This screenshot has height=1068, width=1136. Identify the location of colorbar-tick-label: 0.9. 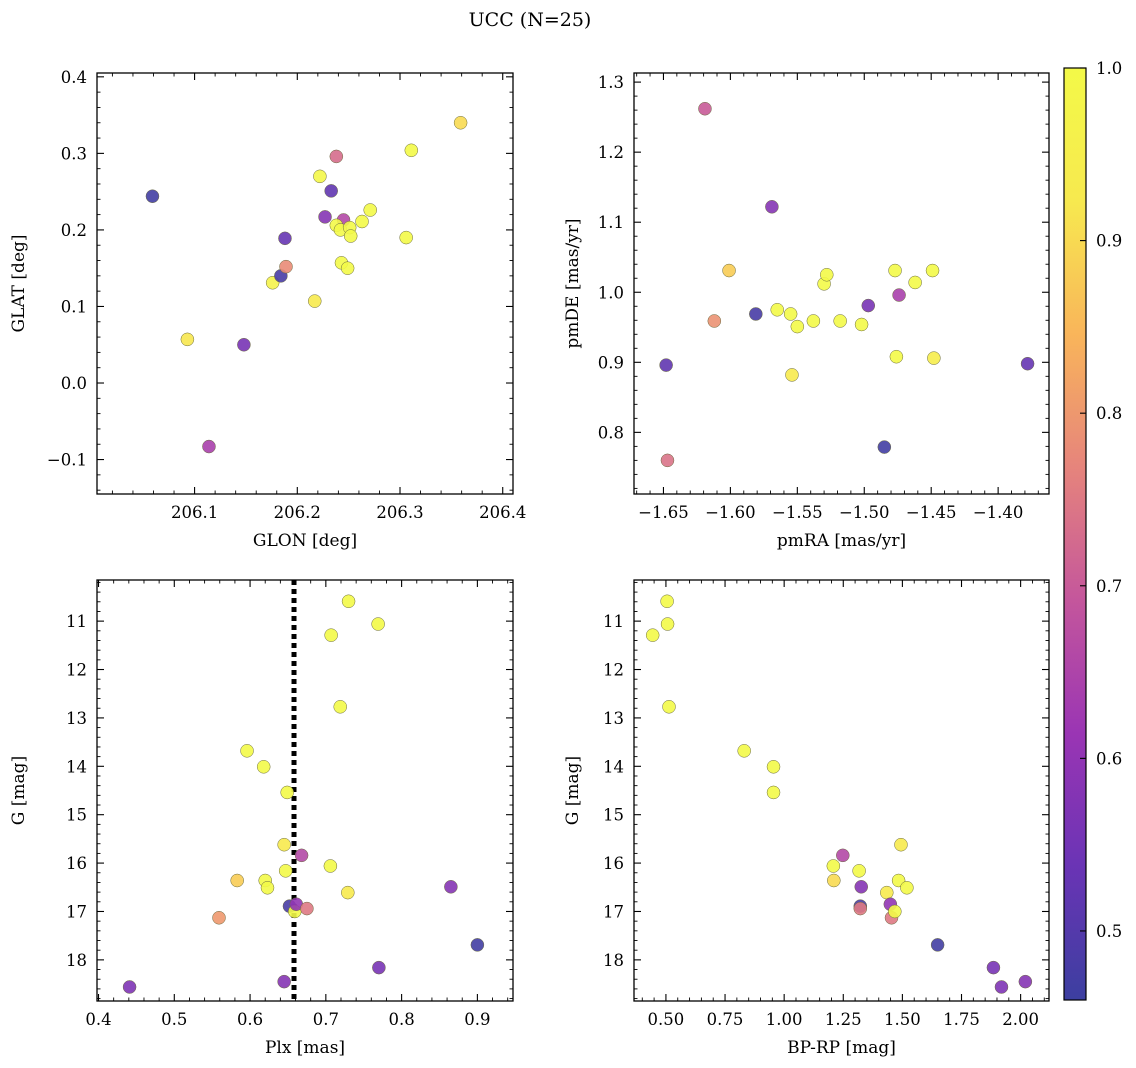
(1109, 241).